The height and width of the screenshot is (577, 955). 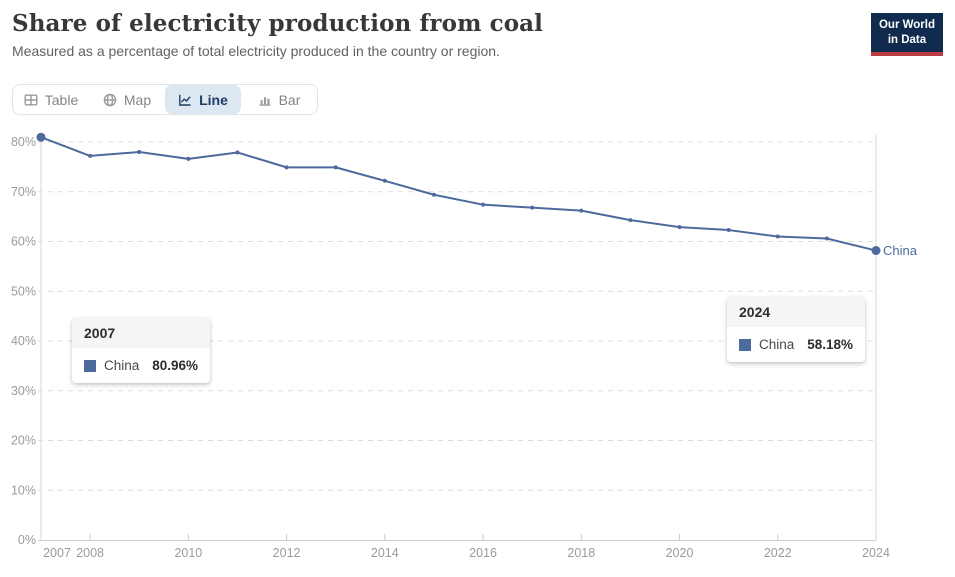 I want to click on highlighted-point-2024, so click(x=876, y=251).